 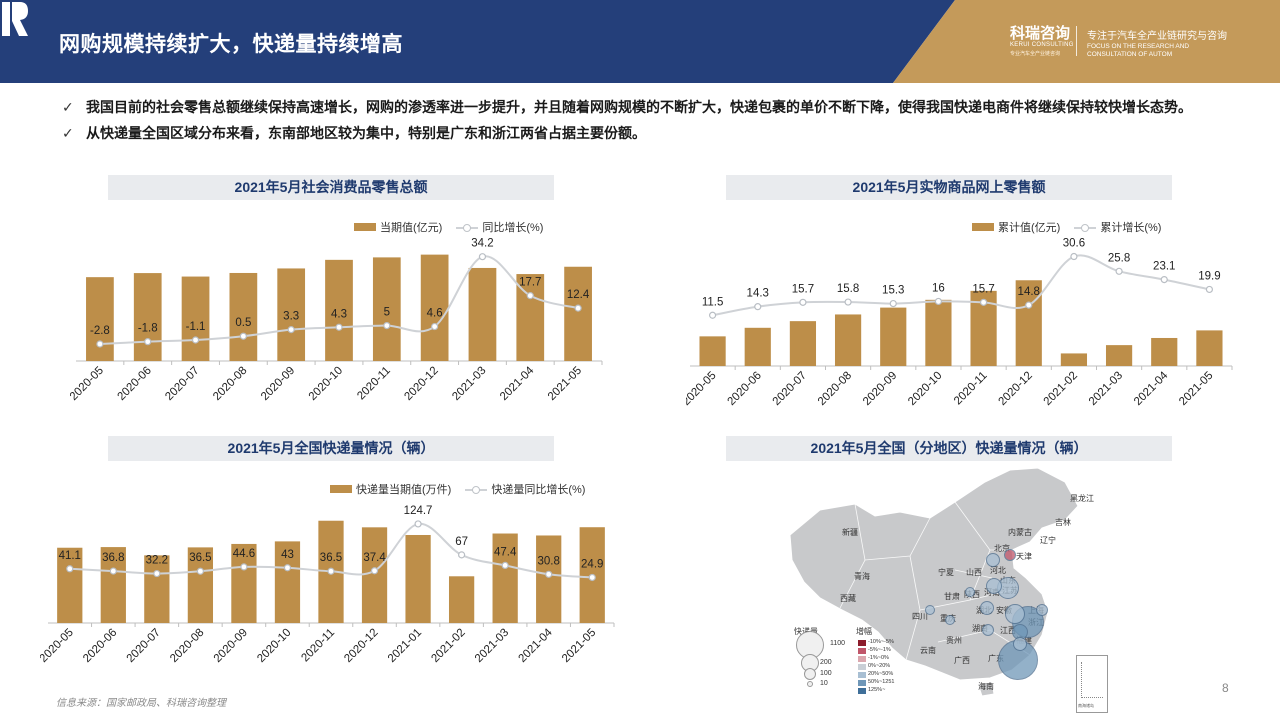 I want to click on growth-data-label: 47.4, so click(x=505, y=552).